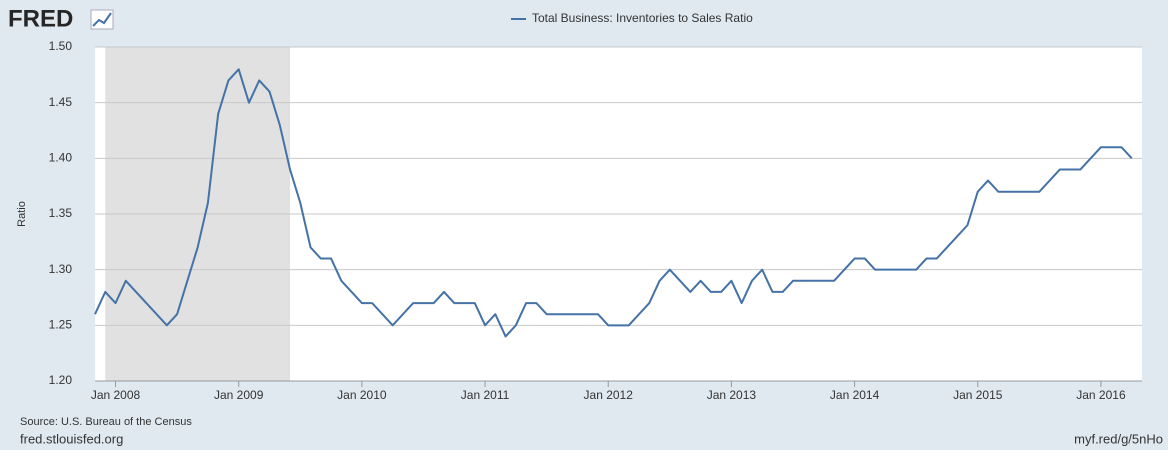 This screenshot has height=450, width=1168. Describe the element at coordinates (61, 325) in the screenshot. I see `y-tick-label: 1.25` at that location.